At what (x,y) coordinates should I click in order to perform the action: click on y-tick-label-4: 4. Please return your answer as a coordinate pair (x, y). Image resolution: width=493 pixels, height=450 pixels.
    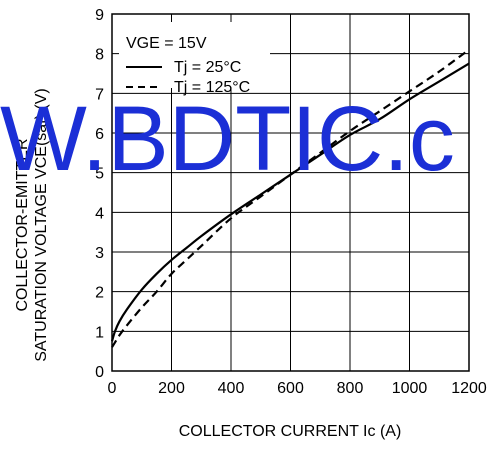
    Looking at the image, I should click on (99, 213).